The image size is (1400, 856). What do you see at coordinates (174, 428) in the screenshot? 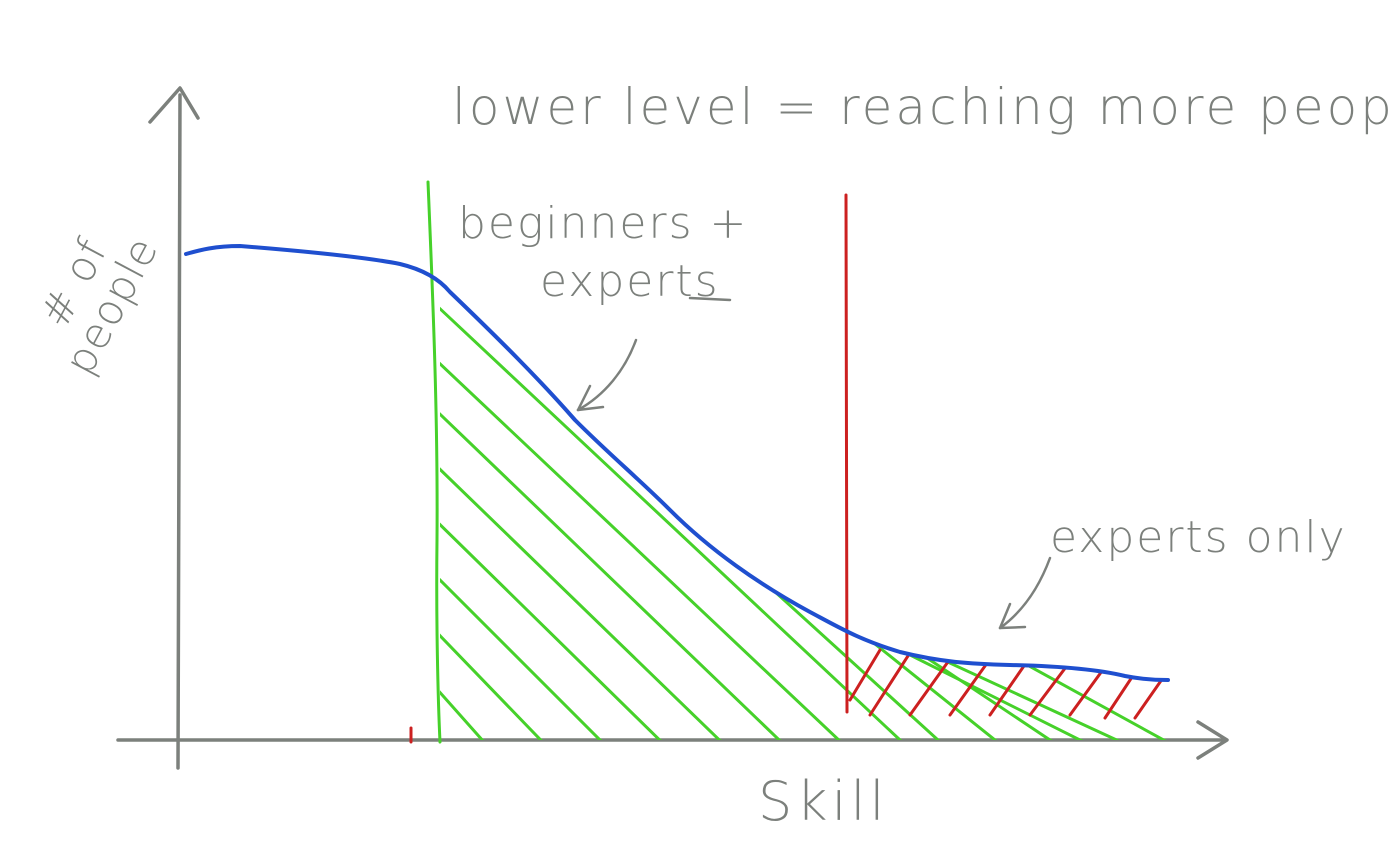
I see `y-axis` at bounding box center [174, 428].